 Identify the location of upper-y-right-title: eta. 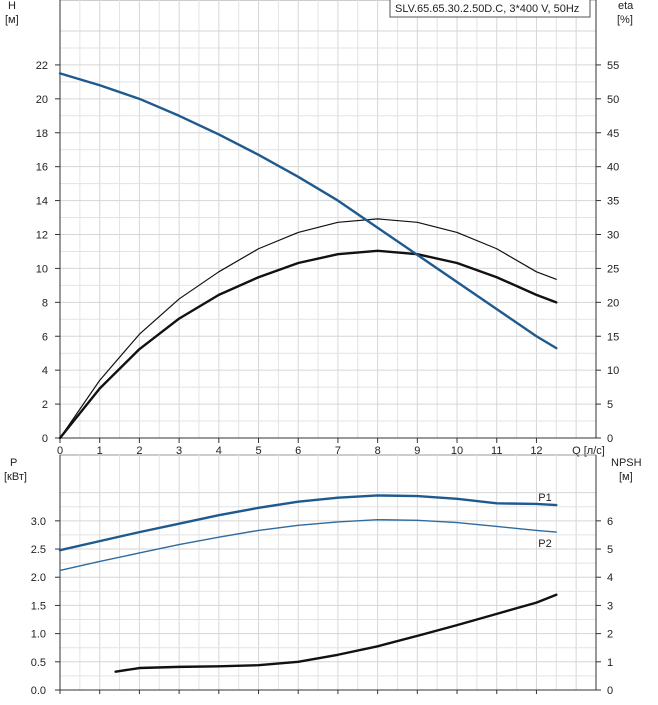
(626, 6).